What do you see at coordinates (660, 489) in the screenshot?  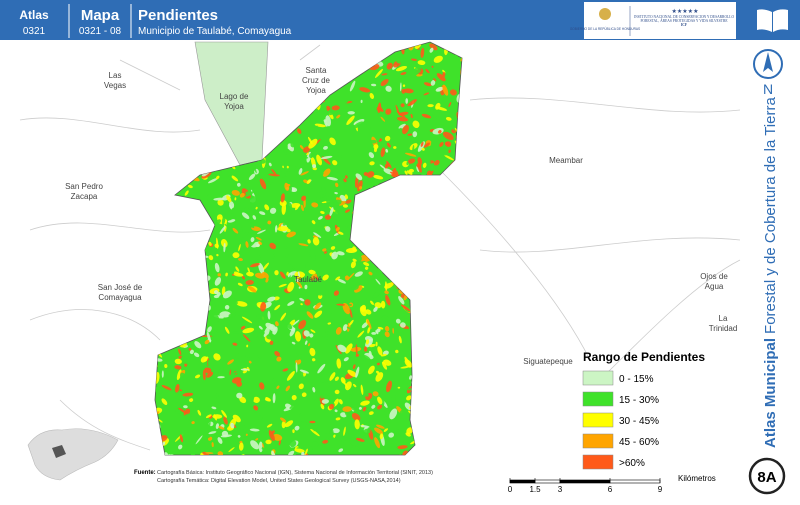 I see `scale-label: 9` at bounding box center [660, 489].